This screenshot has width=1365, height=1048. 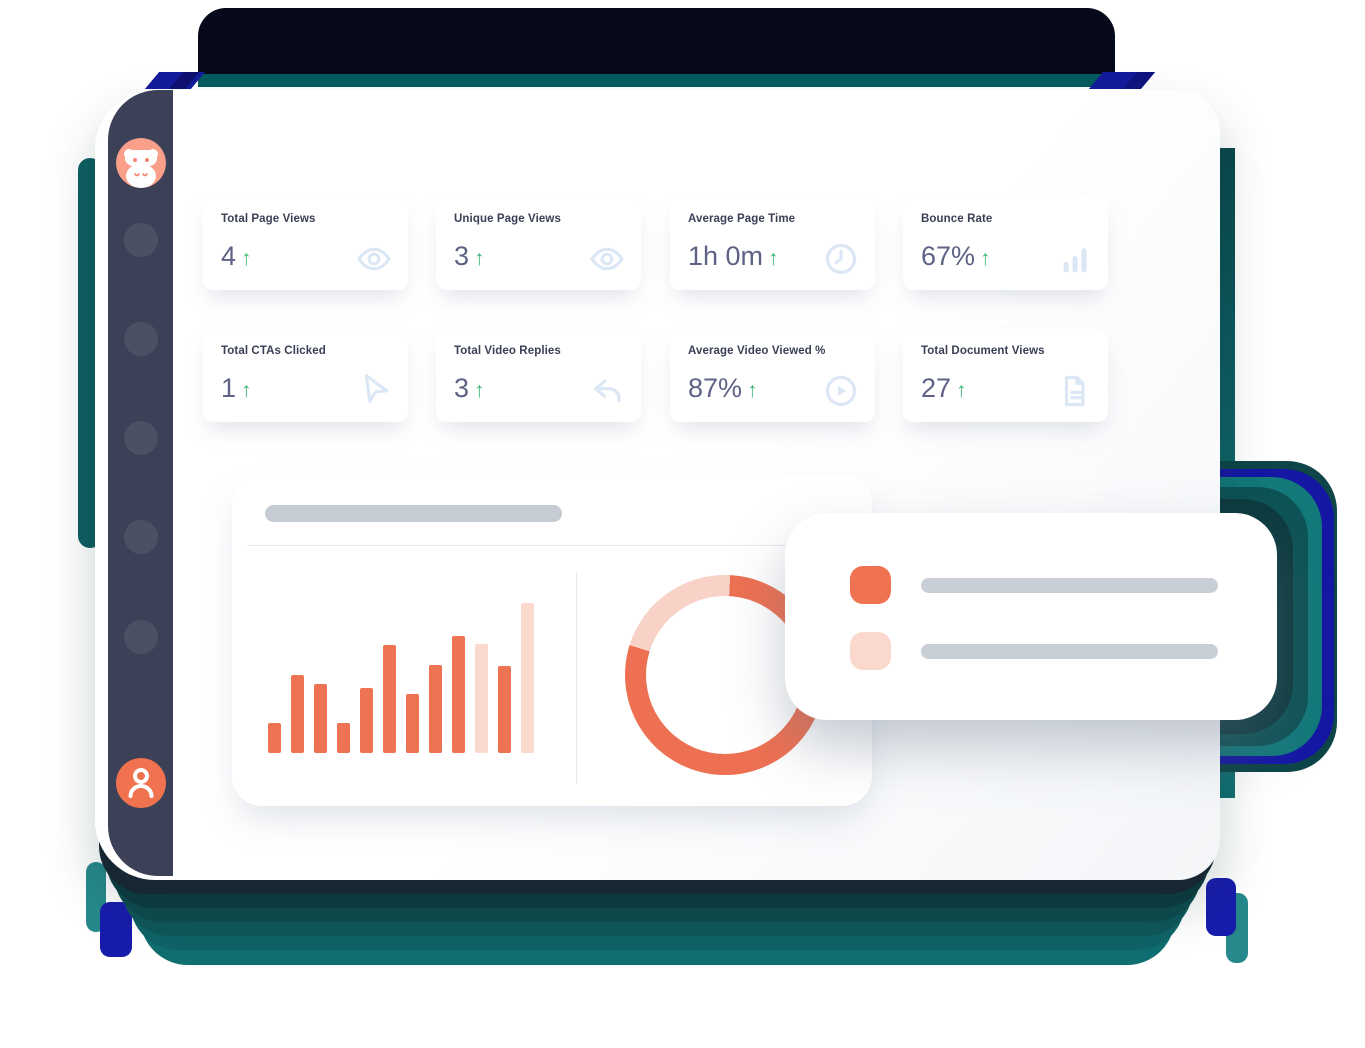 I want to click on decor-top-teal-strip, so click(x=654, y=80).